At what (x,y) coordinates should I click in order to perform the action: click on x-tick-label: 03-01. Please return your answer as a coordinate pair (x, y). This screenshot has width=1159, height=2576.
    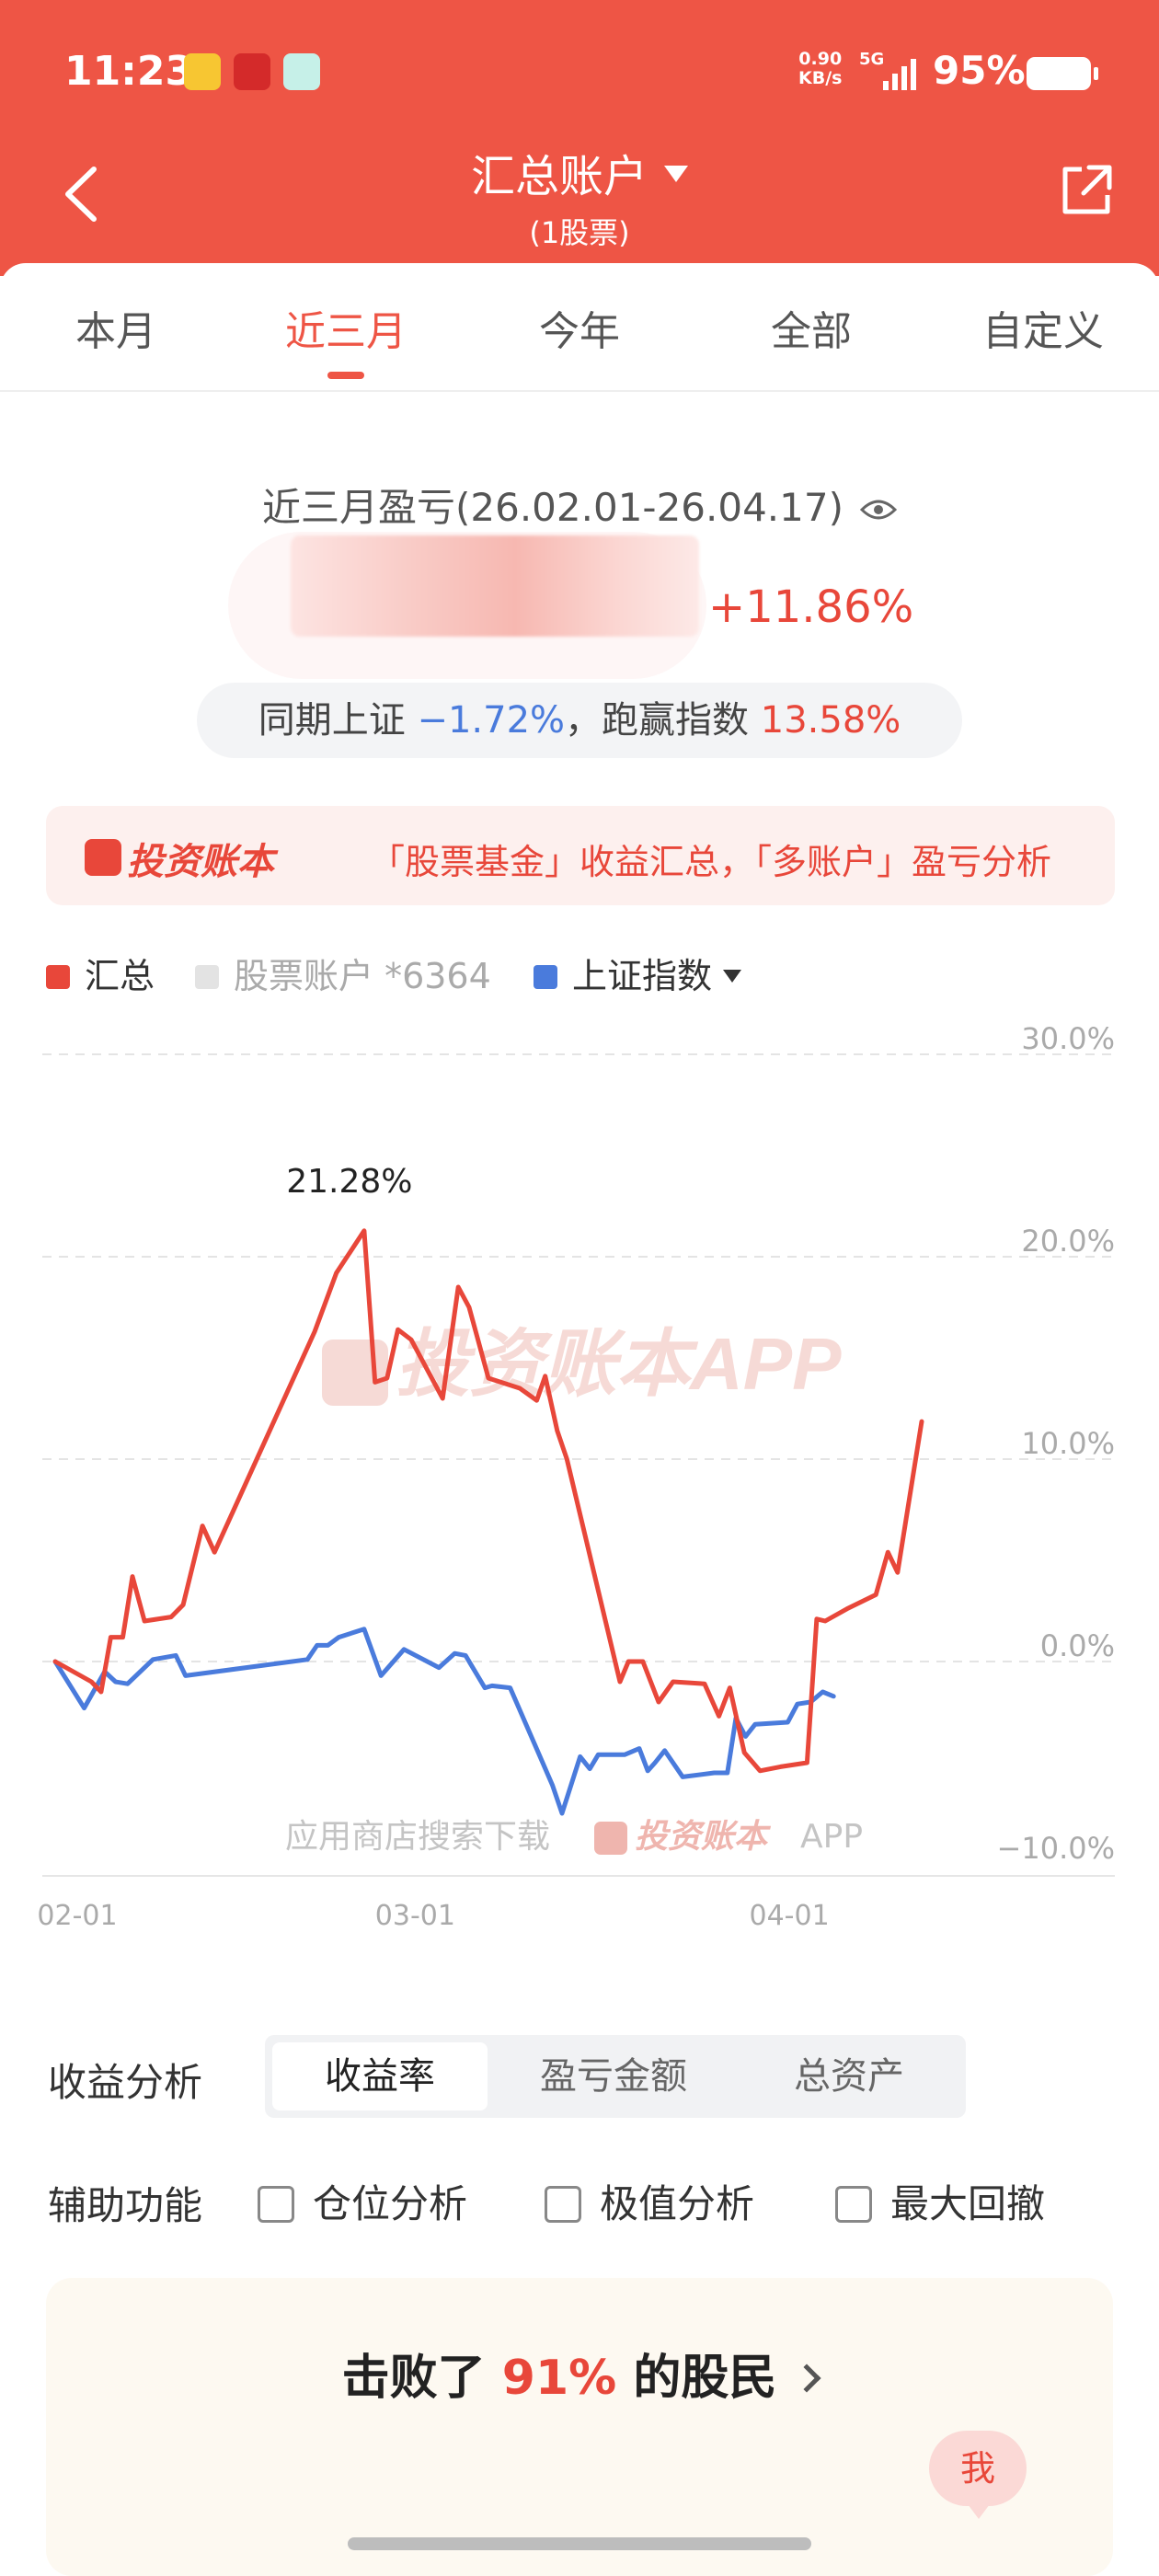
    Looking at the image, I should click on (415, 1916).